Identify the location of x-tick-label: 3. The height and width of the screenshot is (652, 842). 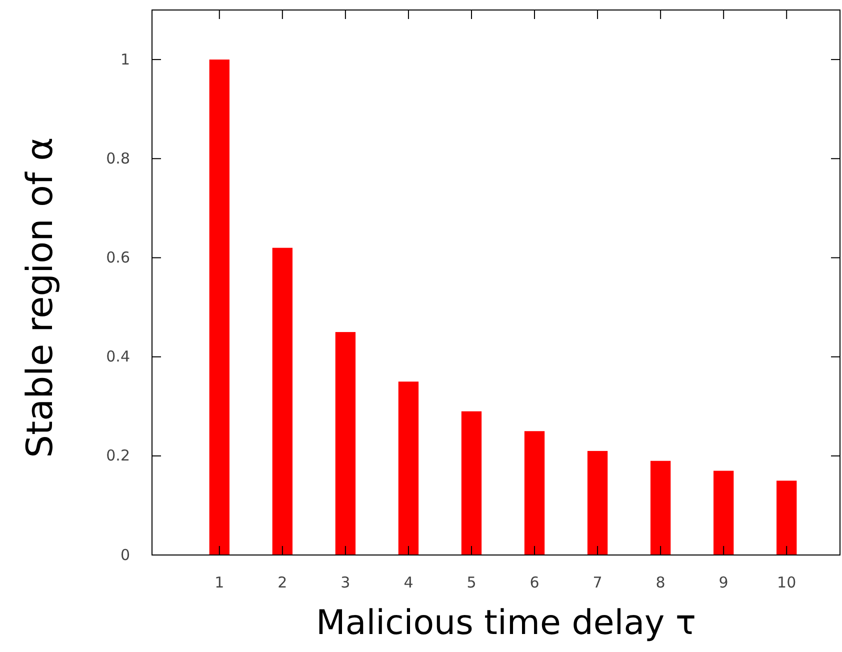
(345, 583).